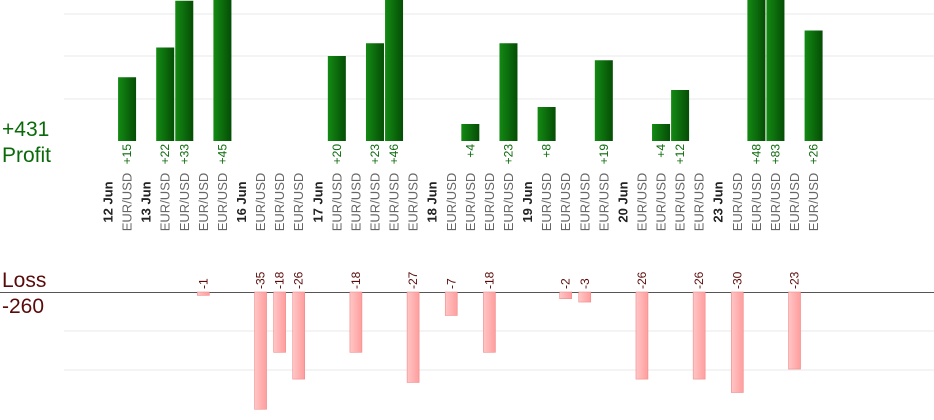  What do you see at coordinates (432, 201) in the screenshot?
I see `date-label: 18 Jun` at bounding box center [432, 201].